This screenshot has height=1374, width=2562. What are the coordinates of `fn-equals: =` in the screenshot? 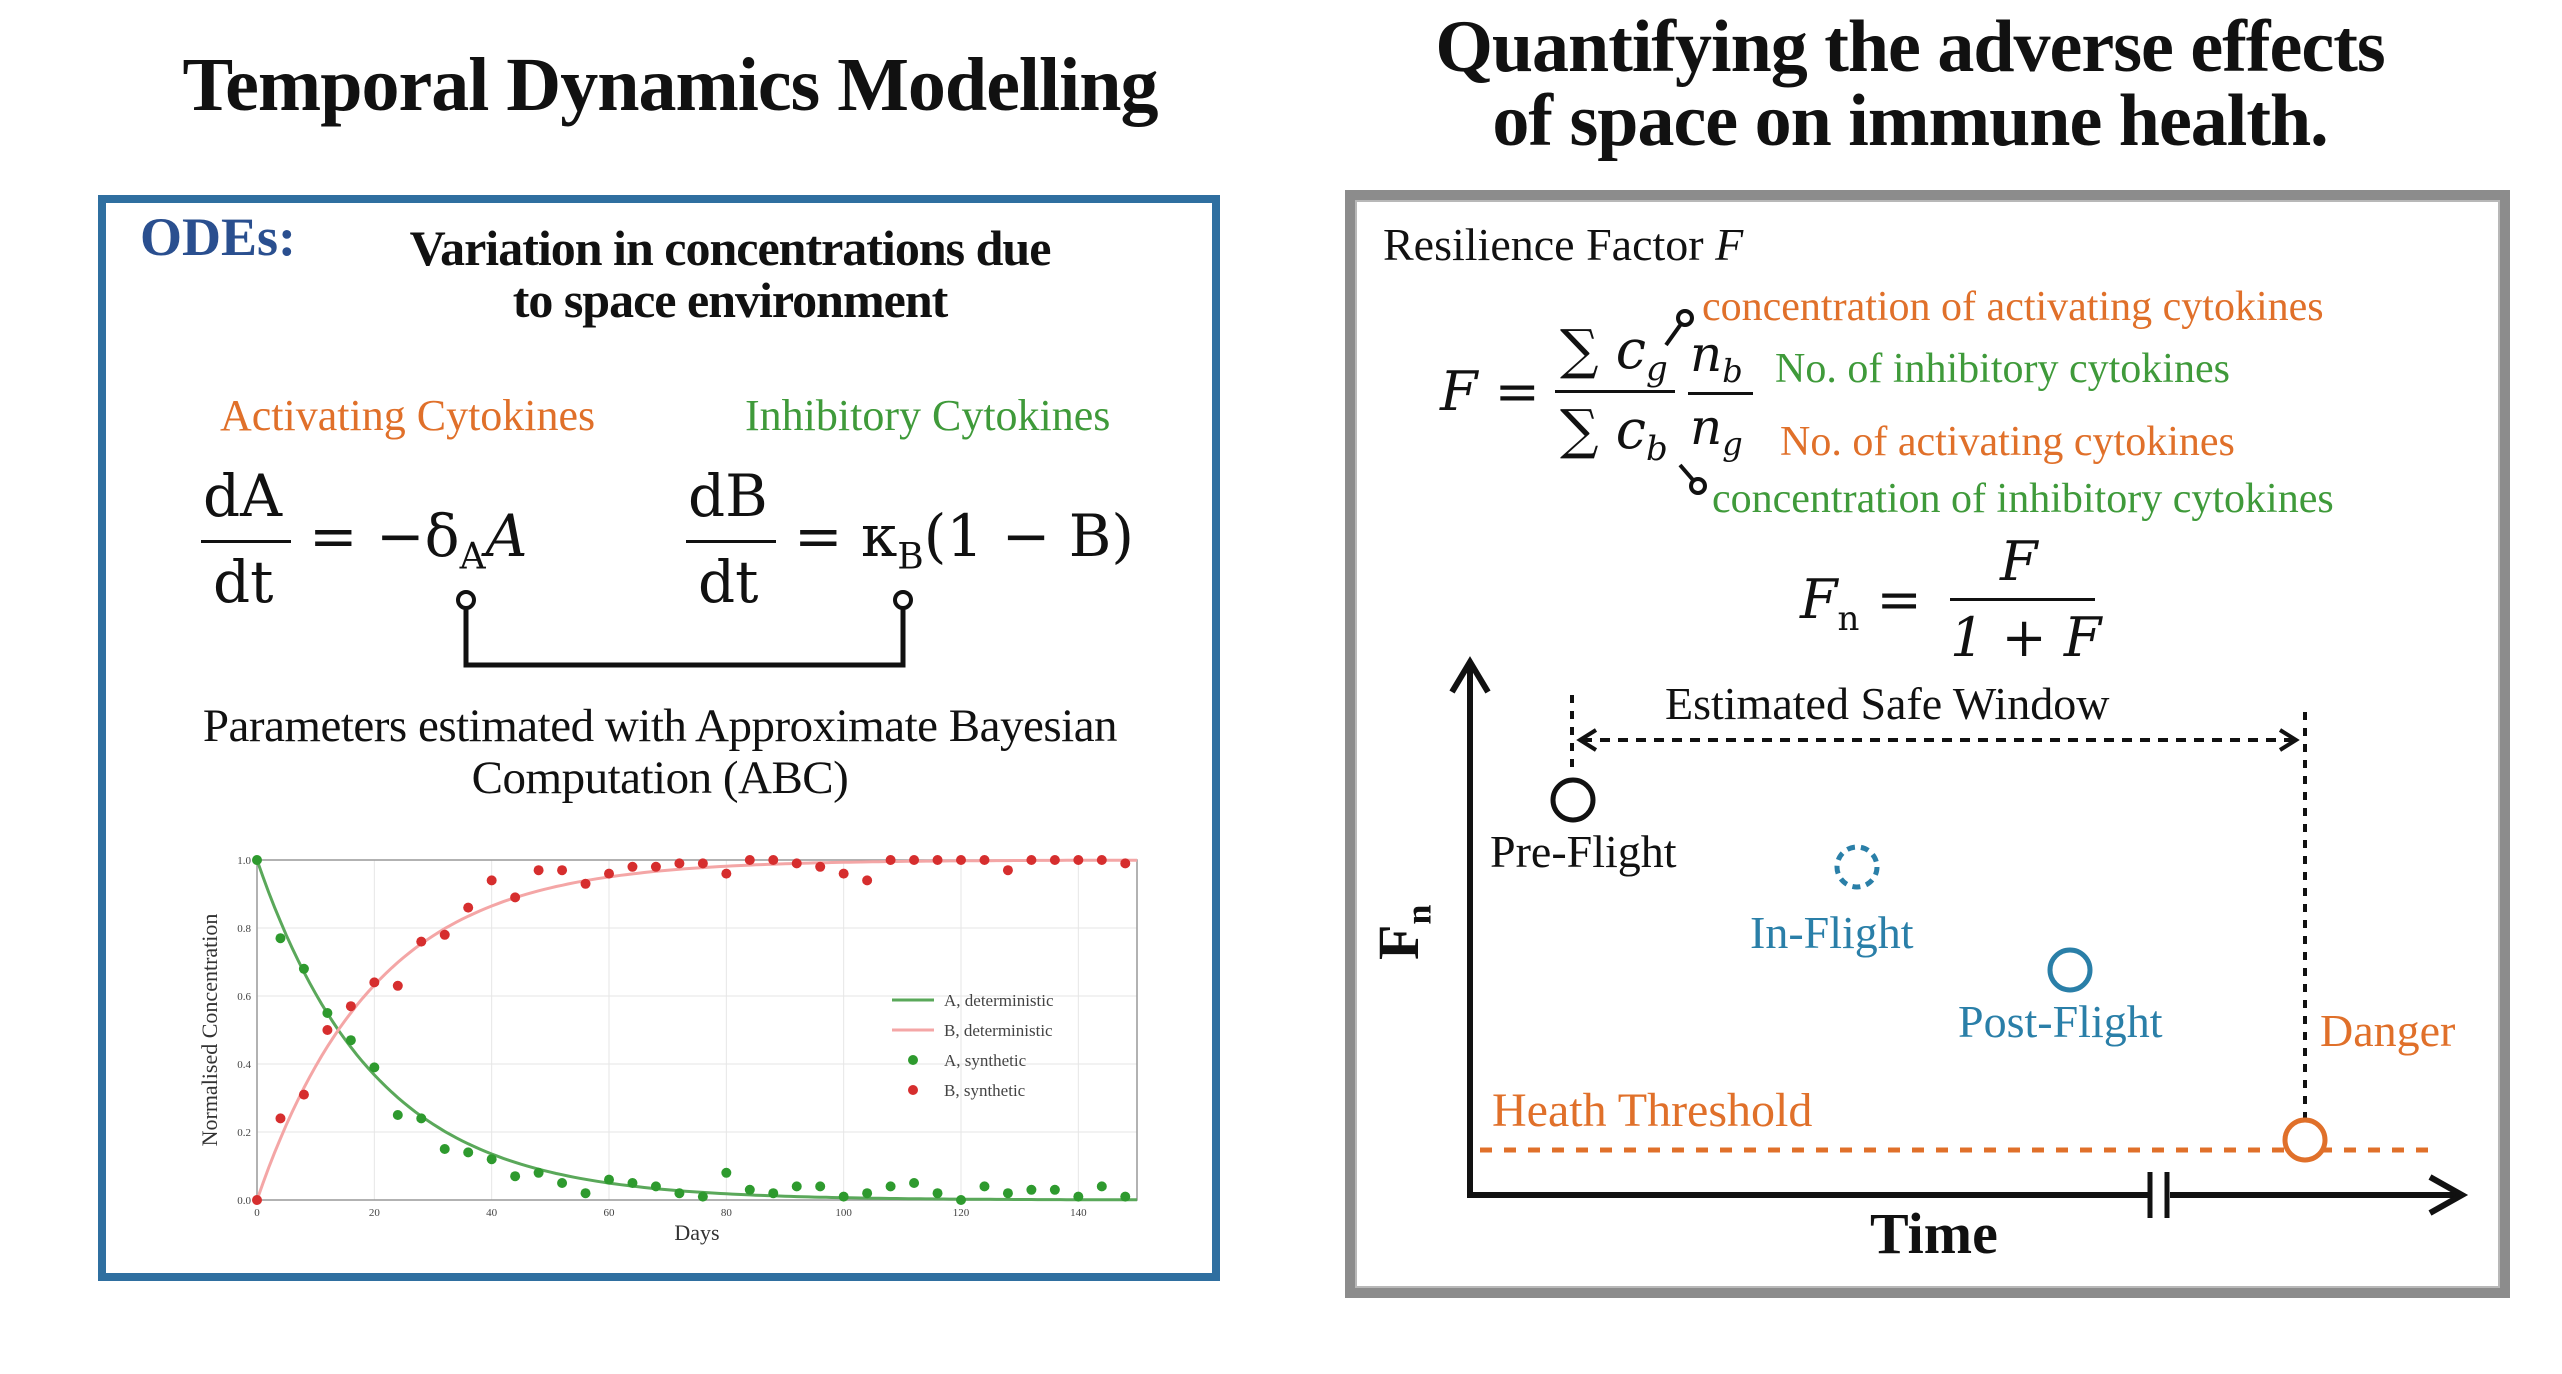 It's located at (1899, 599).